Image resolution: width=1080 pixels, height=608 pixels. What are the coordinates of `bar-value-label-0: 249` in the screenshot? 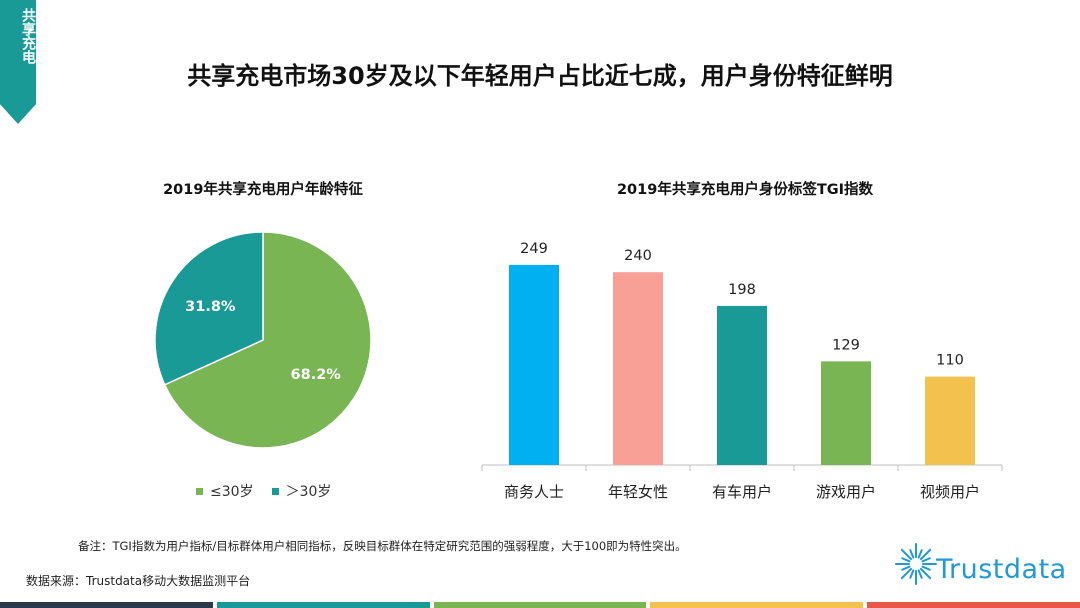 It's located at (534, 249).